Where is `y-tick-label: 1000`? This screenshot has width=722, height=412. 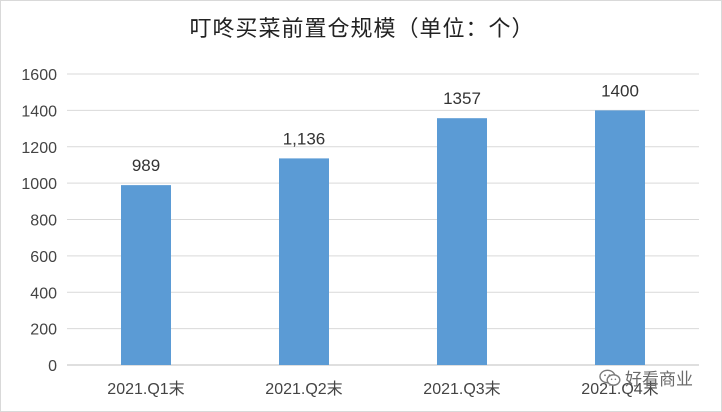 y-tick-label: 1000 is located at coordinates (39, 184).